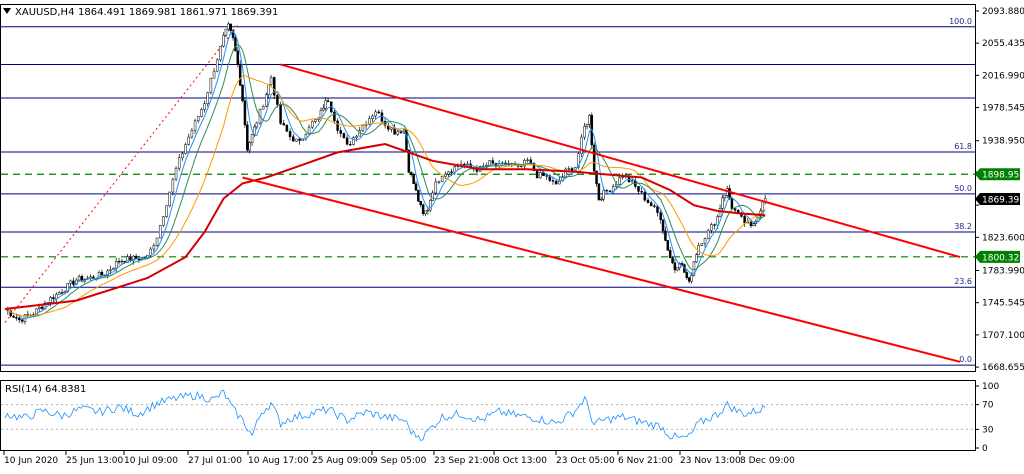 The width and height of the screenshot is (1024, 474). I want to click on rsi-axis-tick-label: 30, so click(988, 430).